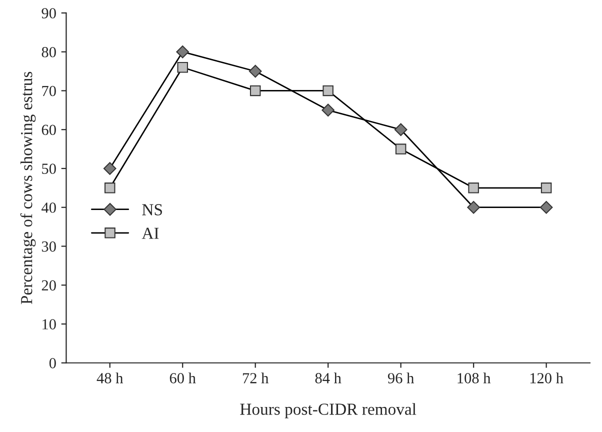 The image size is (602, 432). I want to click on x-tick-label: 108 h, so click(474, 378).